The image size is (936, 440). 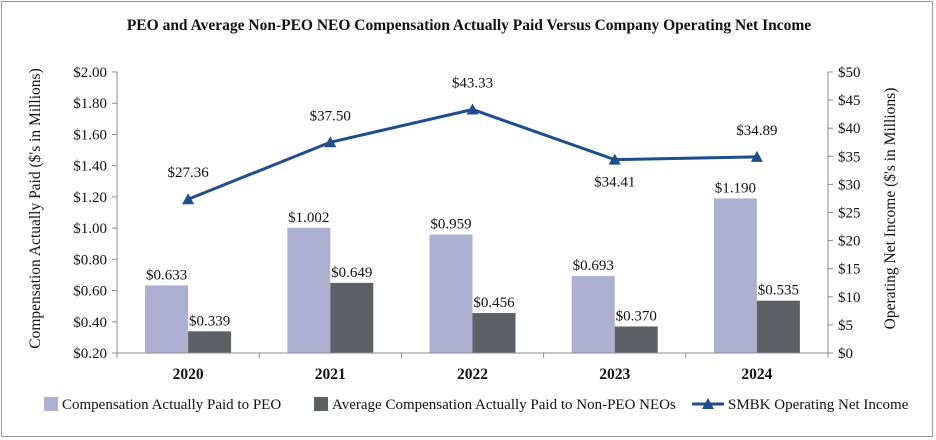 I want to click on data-label-net-income: $27.36, so click(x=188, y=173).